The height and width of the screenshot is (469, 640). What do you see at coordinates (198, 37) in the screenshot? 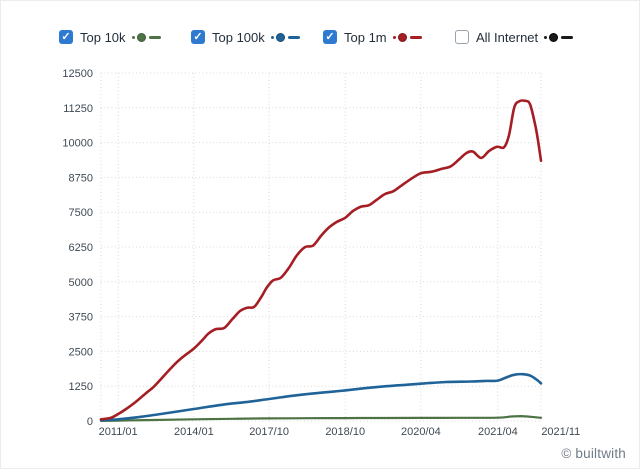
I see `top-100k-checkbox-icon` at bounding box center [198, 37].